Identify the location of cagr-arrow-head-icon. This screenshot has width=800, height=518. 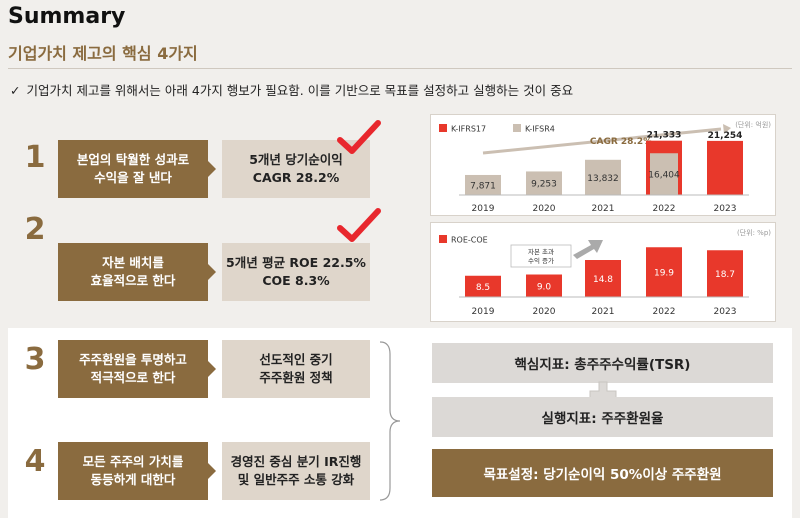
(727, 129).